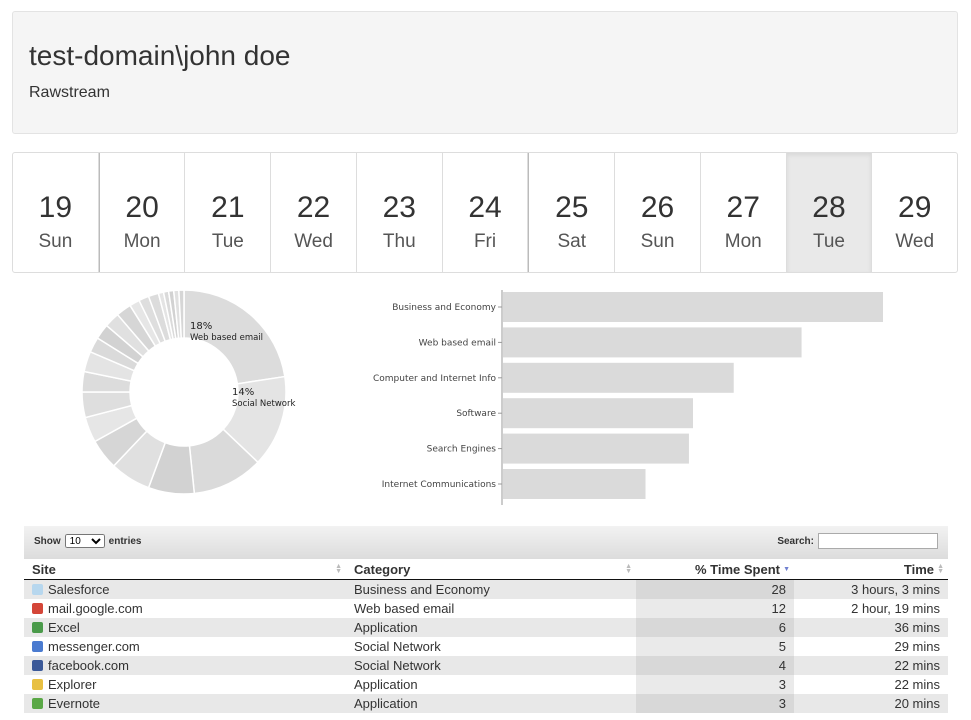 The height and width of the screenshot is (720, 971). I want to click on day-20: 20 Mon, so click(142, 212).